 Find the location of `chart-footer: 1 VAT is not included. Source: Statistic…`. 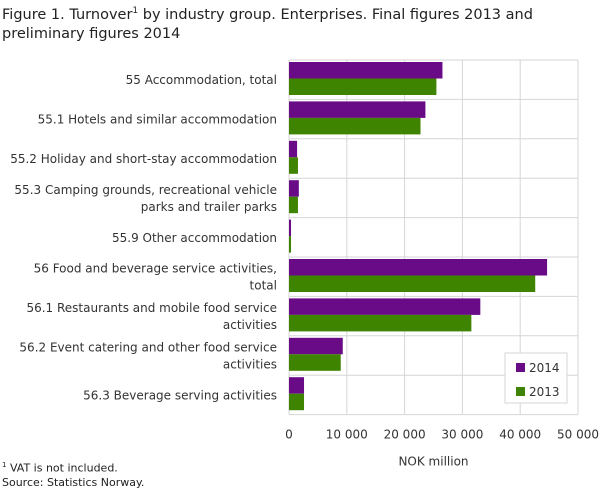

chart-footer: 1 VAT is not included. Source: Statistic… is located at coordinates (73, 473).